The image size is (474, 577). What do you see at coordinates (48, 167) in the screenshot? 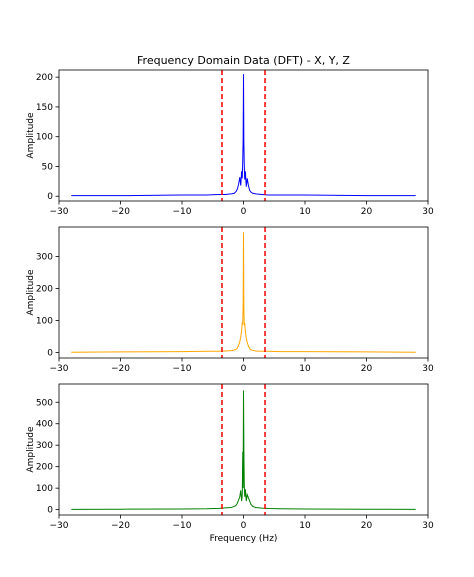
I see `y-tick-label: 50` at bounding box center [48, 167].